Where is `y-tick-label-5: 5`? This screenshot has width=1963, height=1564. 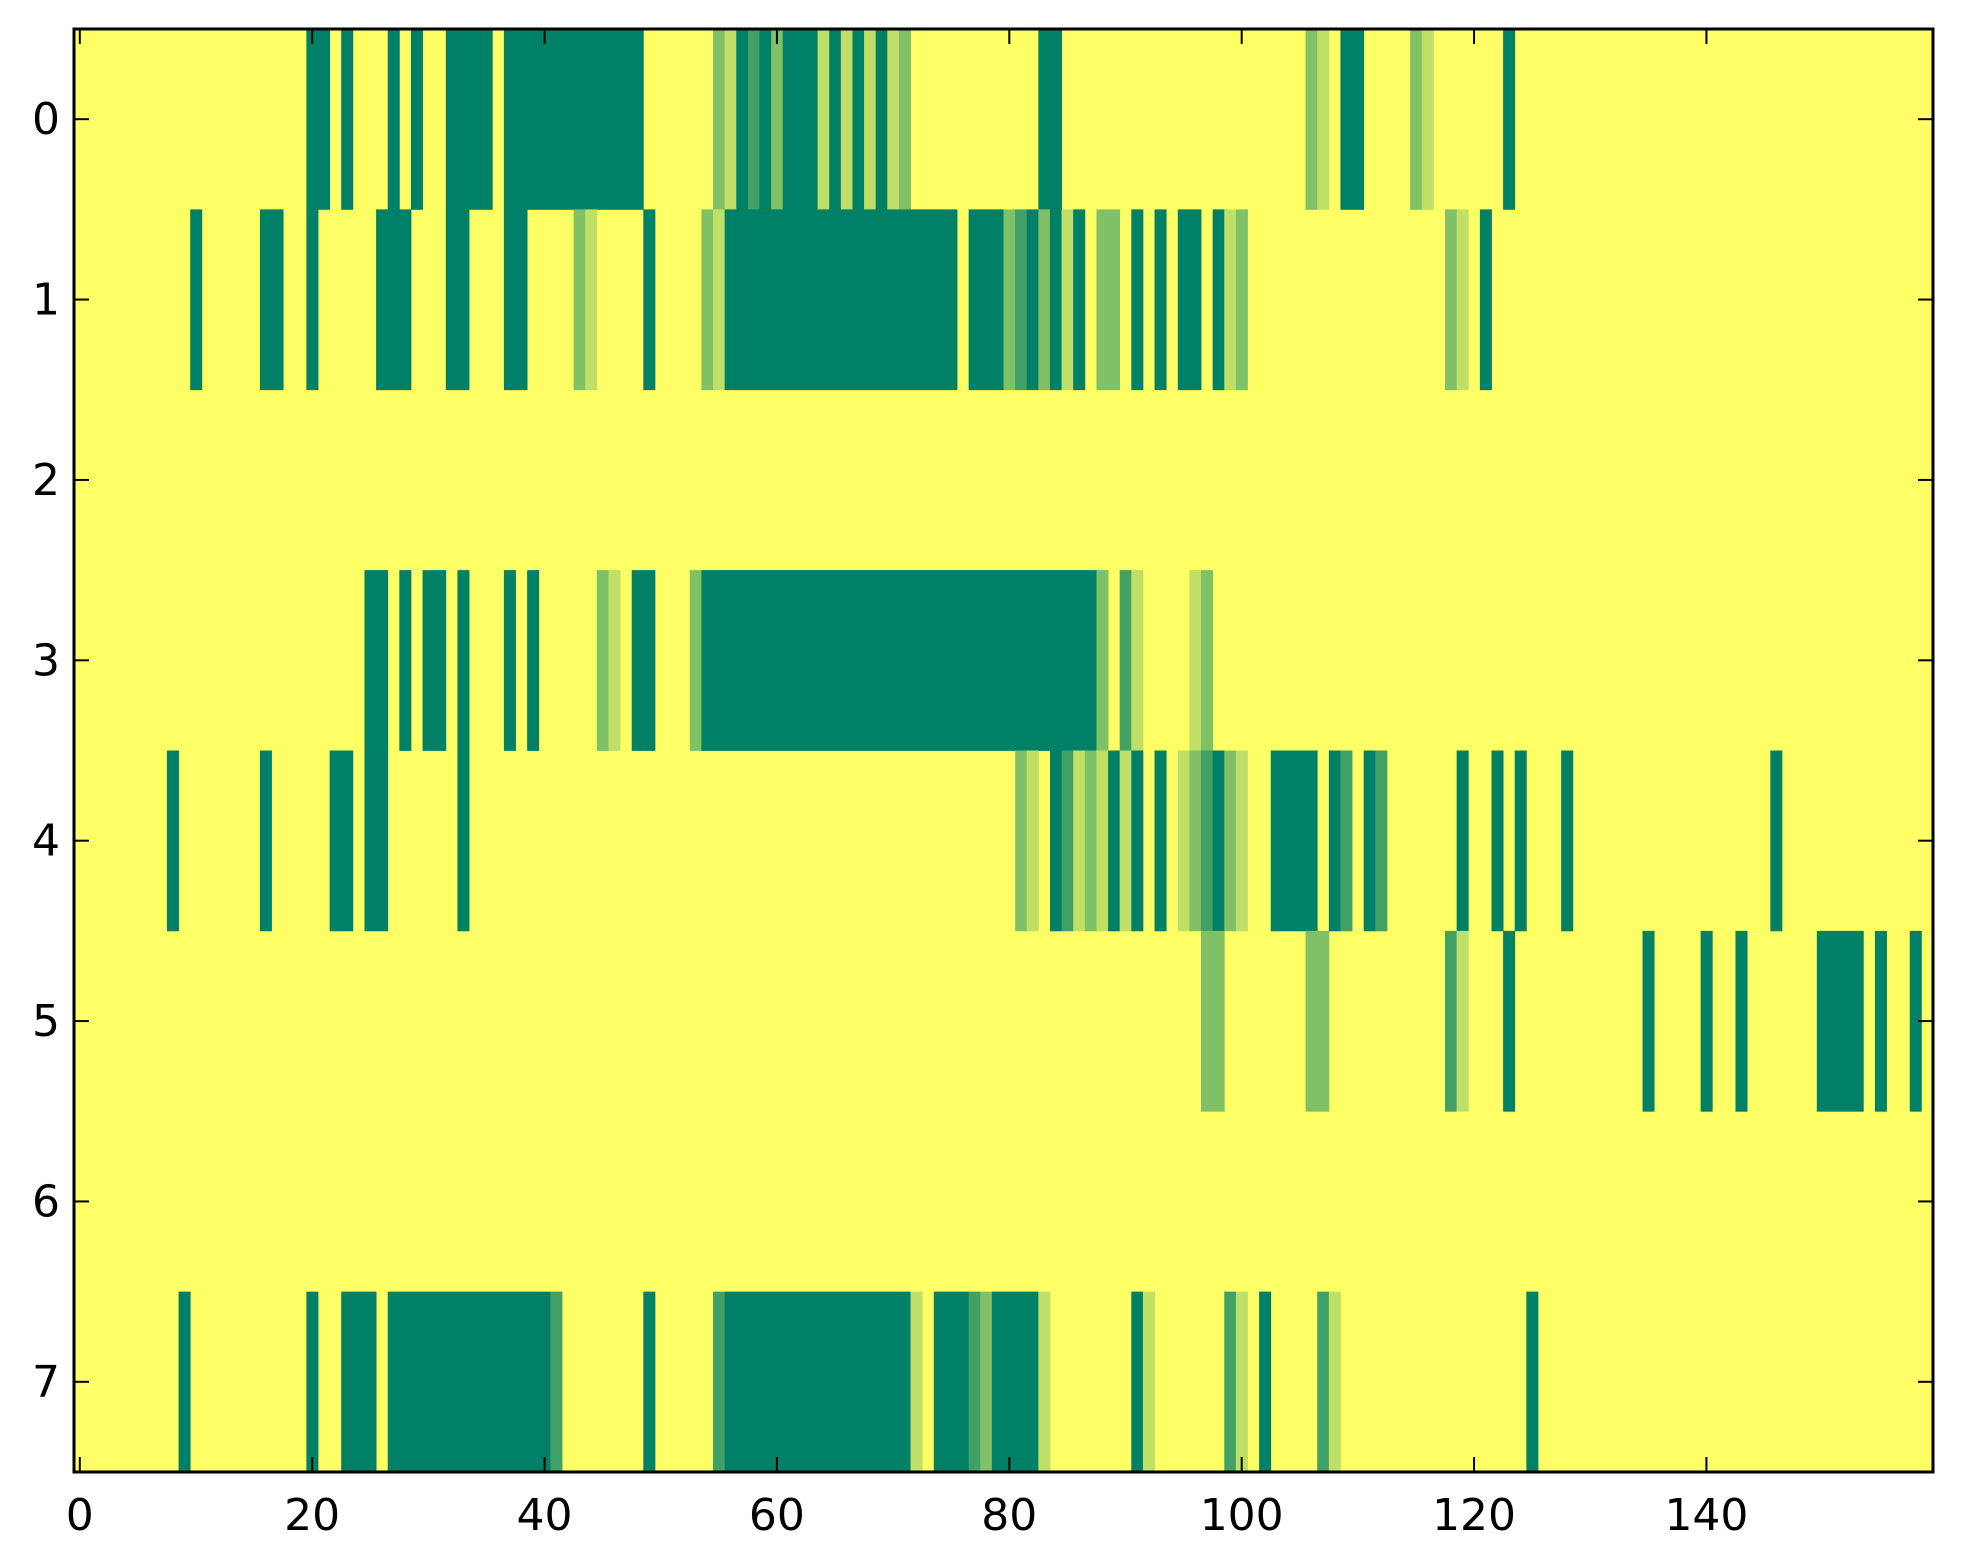
y-tick-label-5: 5 is located at coordinates (46, 1021).